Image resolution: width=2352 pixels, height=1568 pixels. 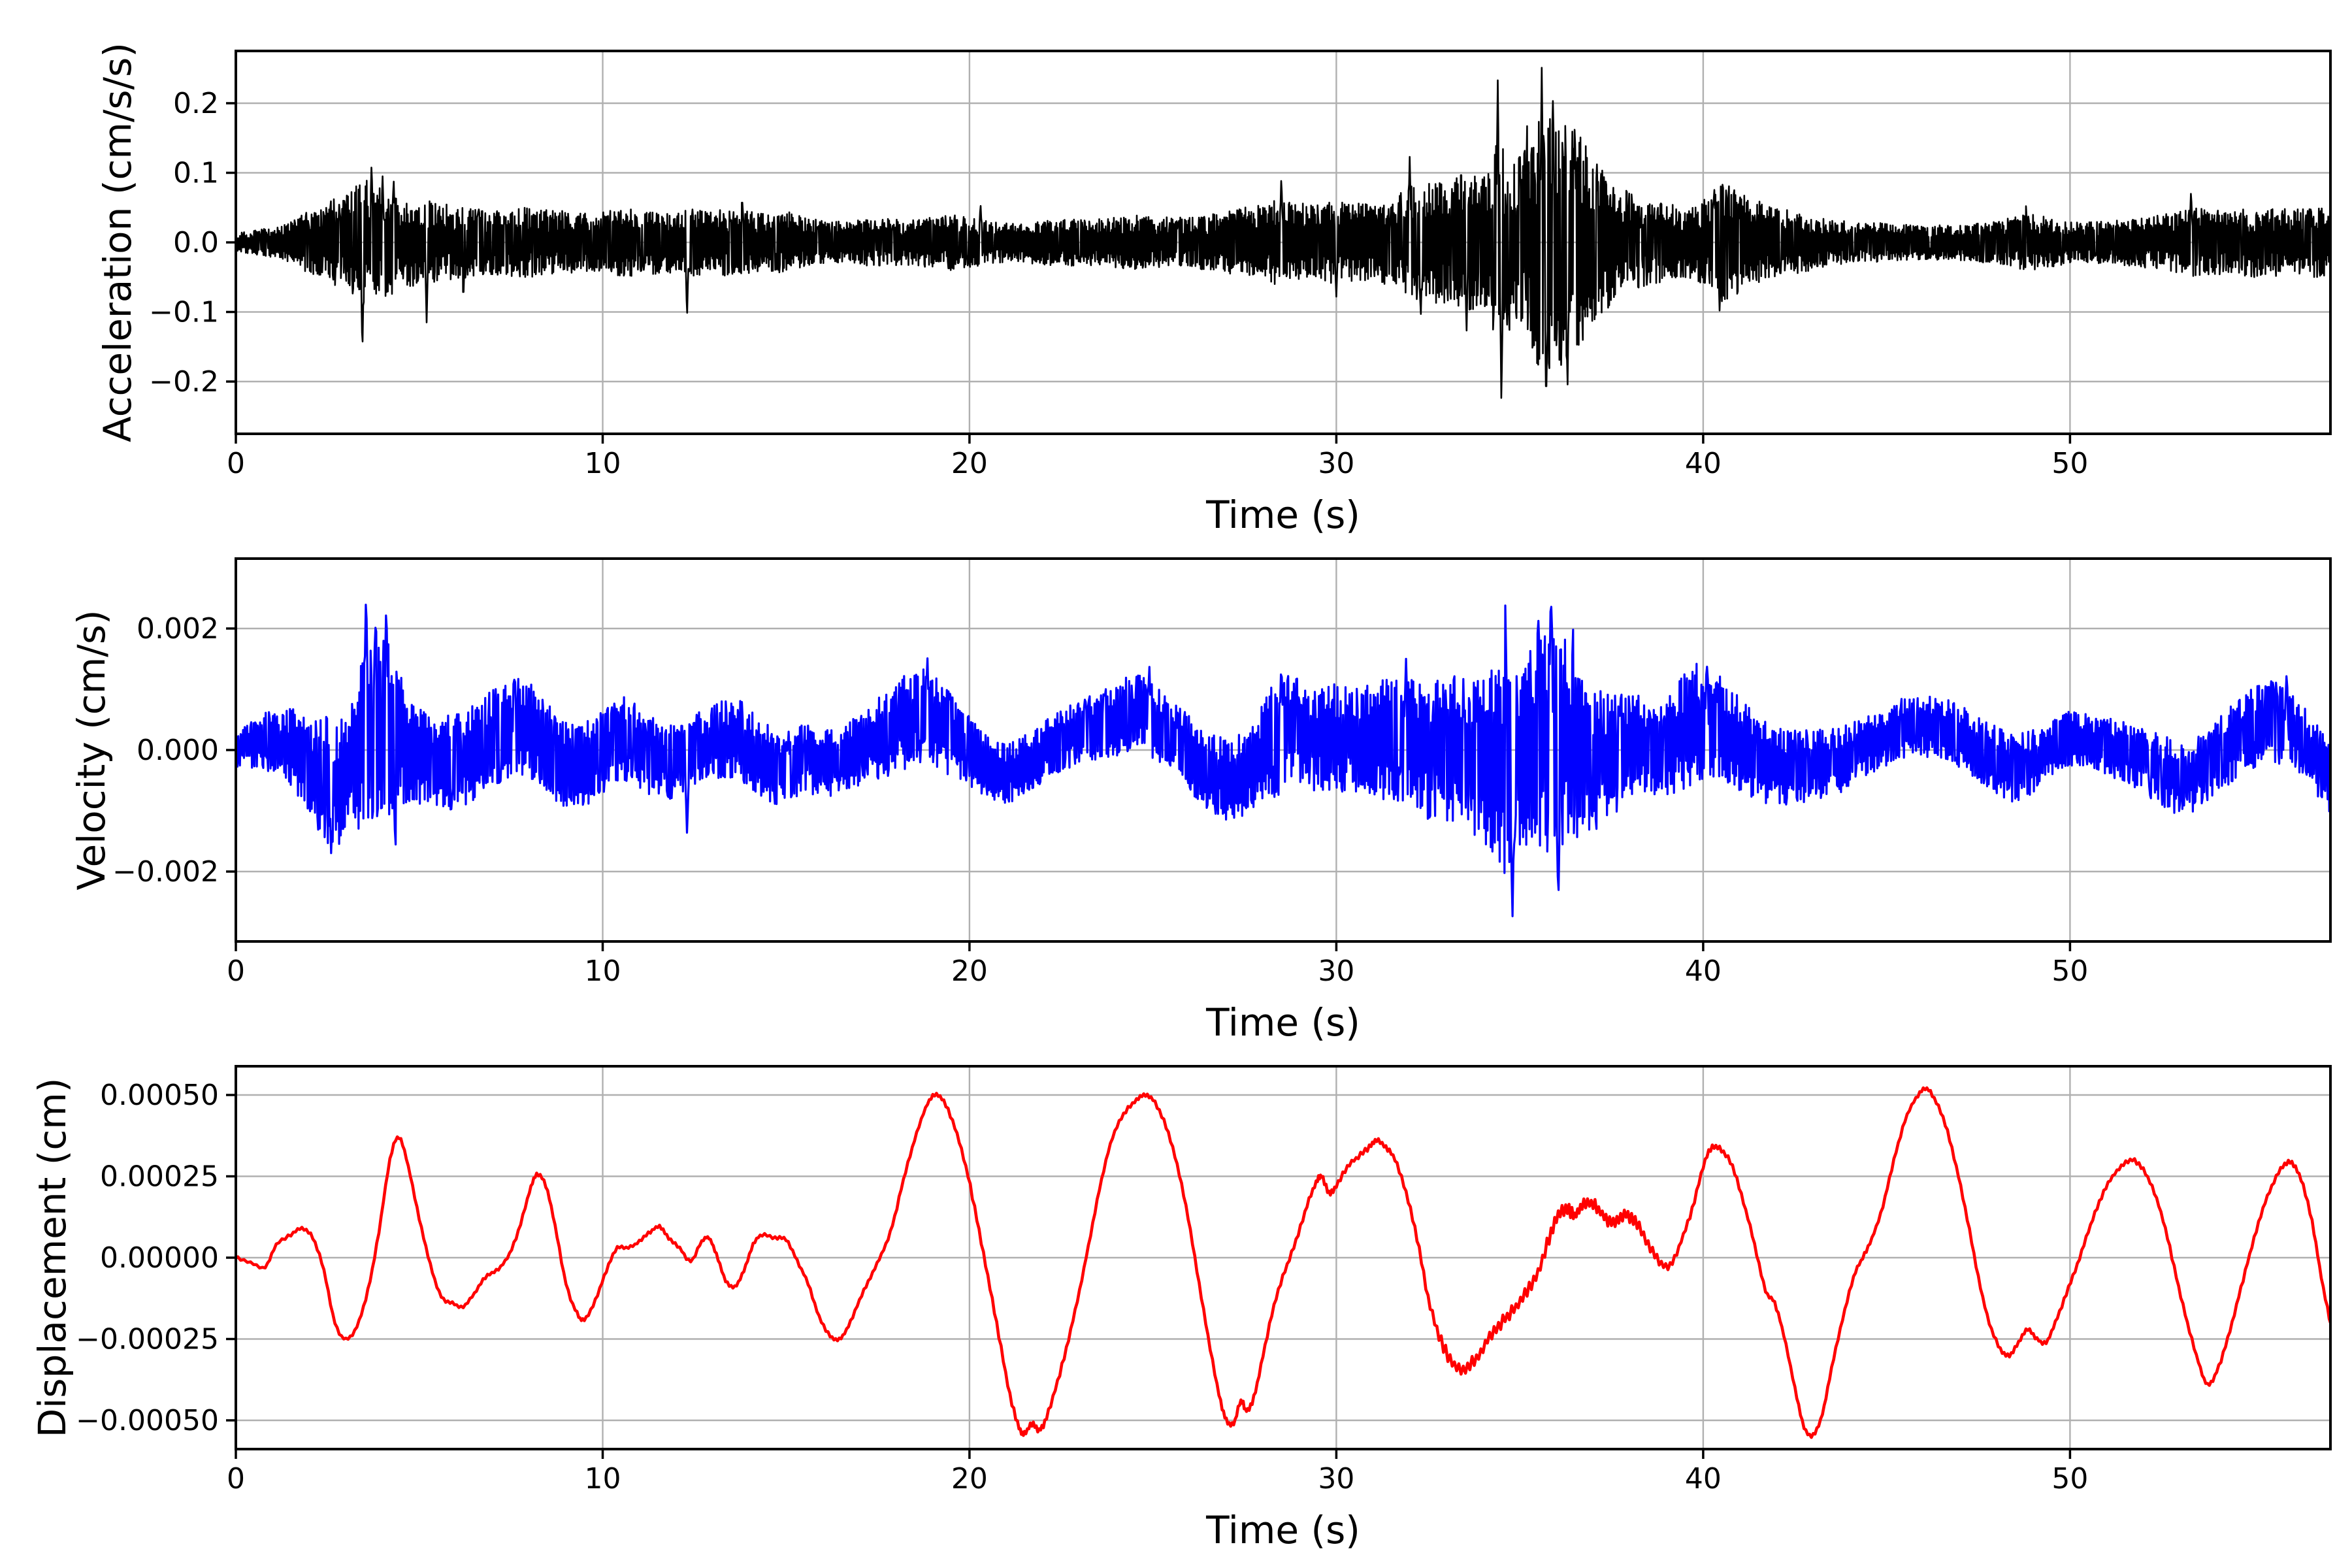 I want to click on displacement-ytick-label: 0.00050, so click(x=159, y=1095).